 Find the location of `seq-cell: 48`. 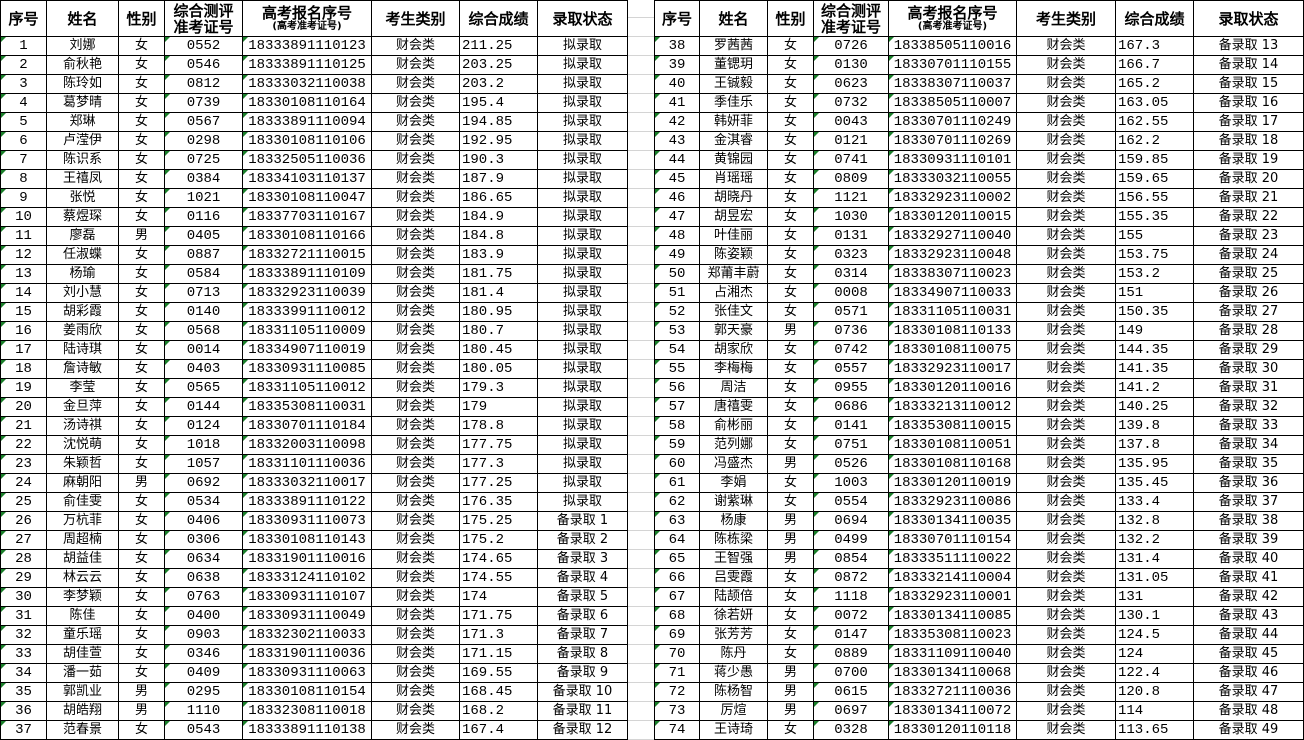

seq-cell: 48 is located at coordinates (677, 236).